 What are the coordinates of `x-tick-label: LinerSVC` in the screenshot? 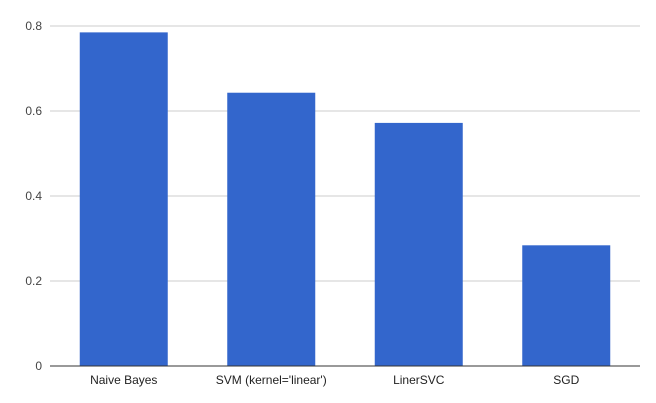 It's located at (419, 380).